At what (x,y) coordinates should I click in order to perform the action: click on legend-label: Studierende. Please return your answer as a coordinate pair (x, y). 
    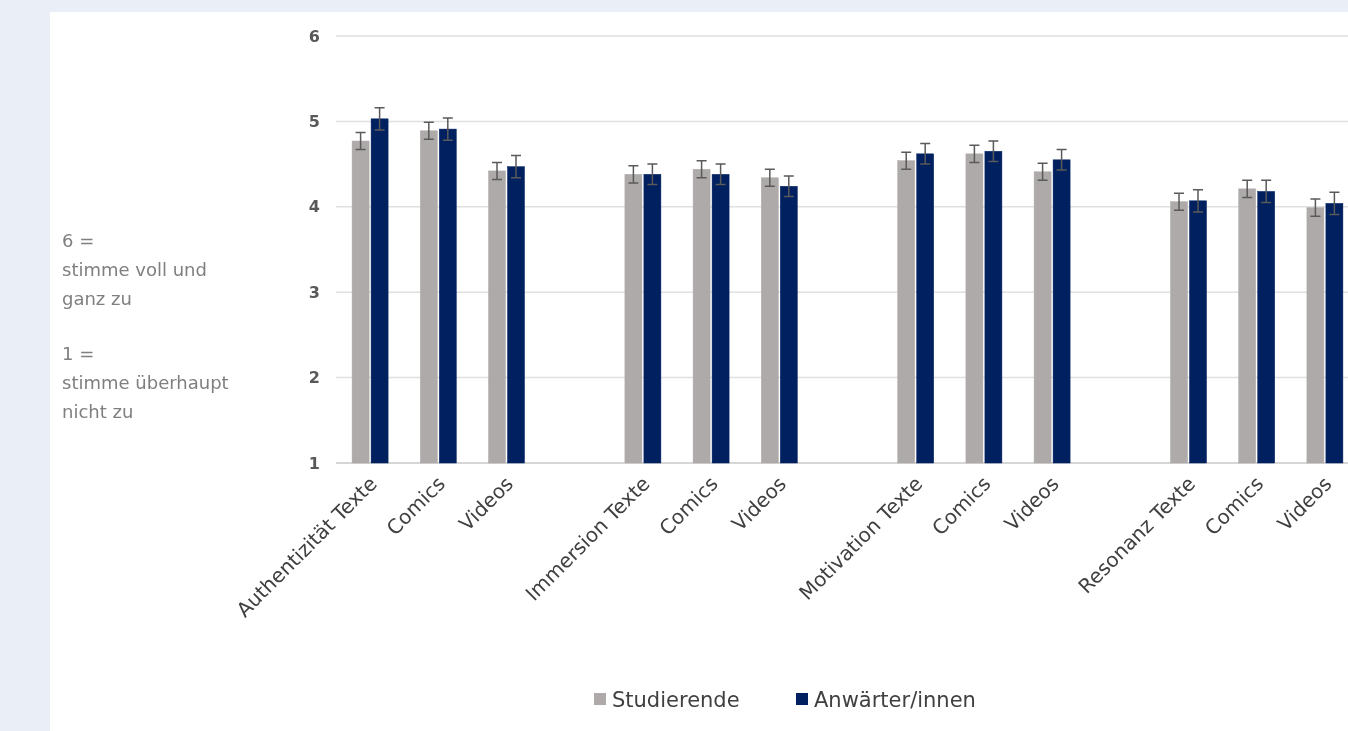
    Looking at the image, I should click on (676, 700).